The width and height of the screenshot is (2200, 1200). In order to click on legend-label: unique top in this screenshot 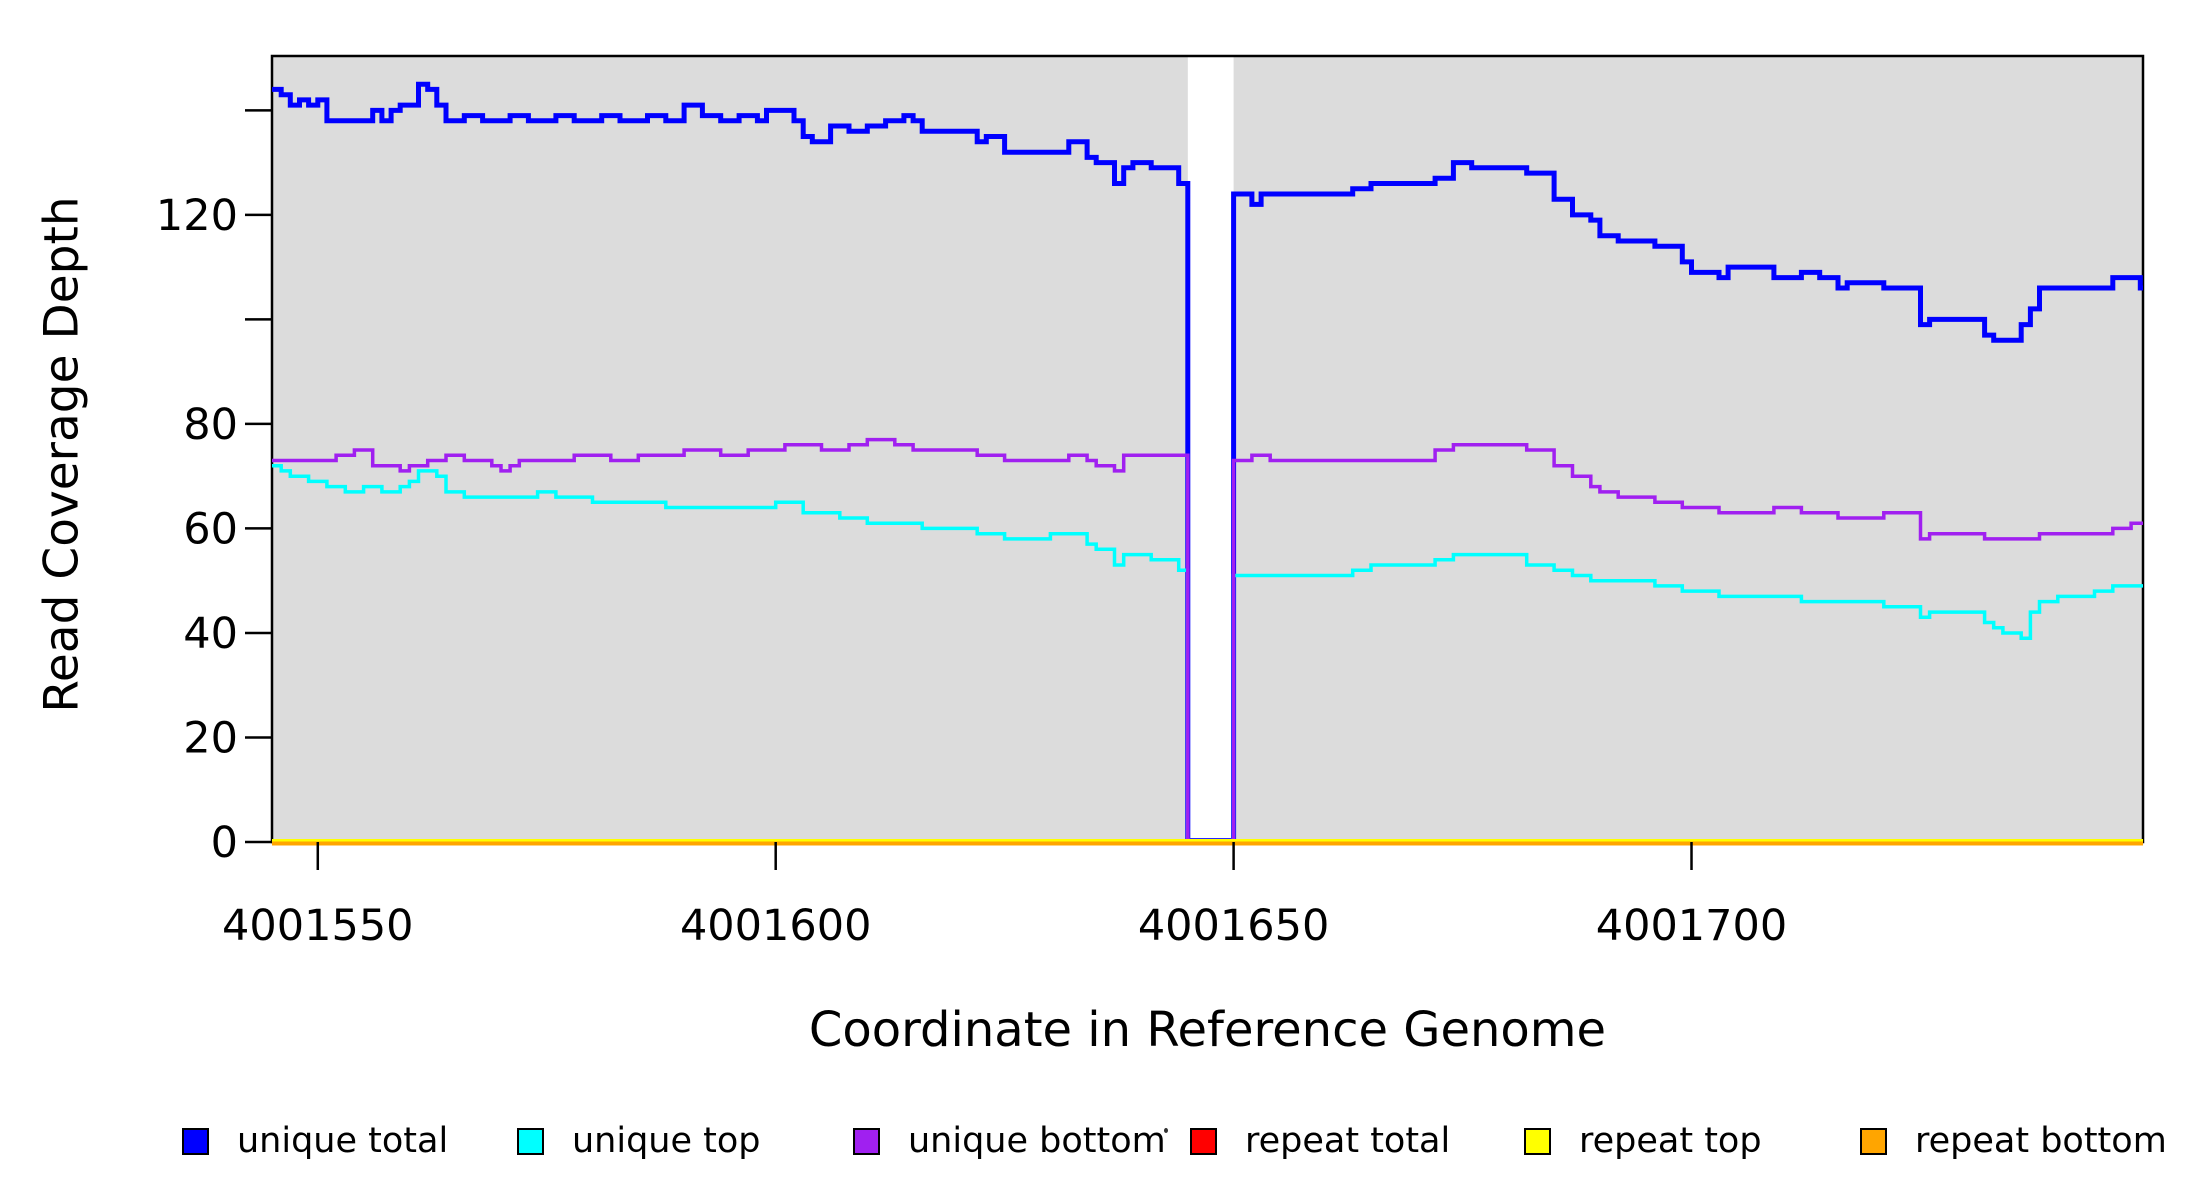, I will do `click(666, 1141)`.